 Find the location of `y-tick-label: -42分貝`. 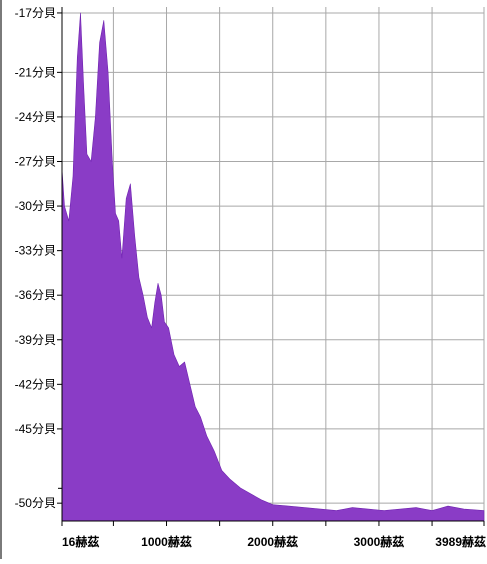

y-tick-label: -42分貝 is located at coordinates (35, 384).